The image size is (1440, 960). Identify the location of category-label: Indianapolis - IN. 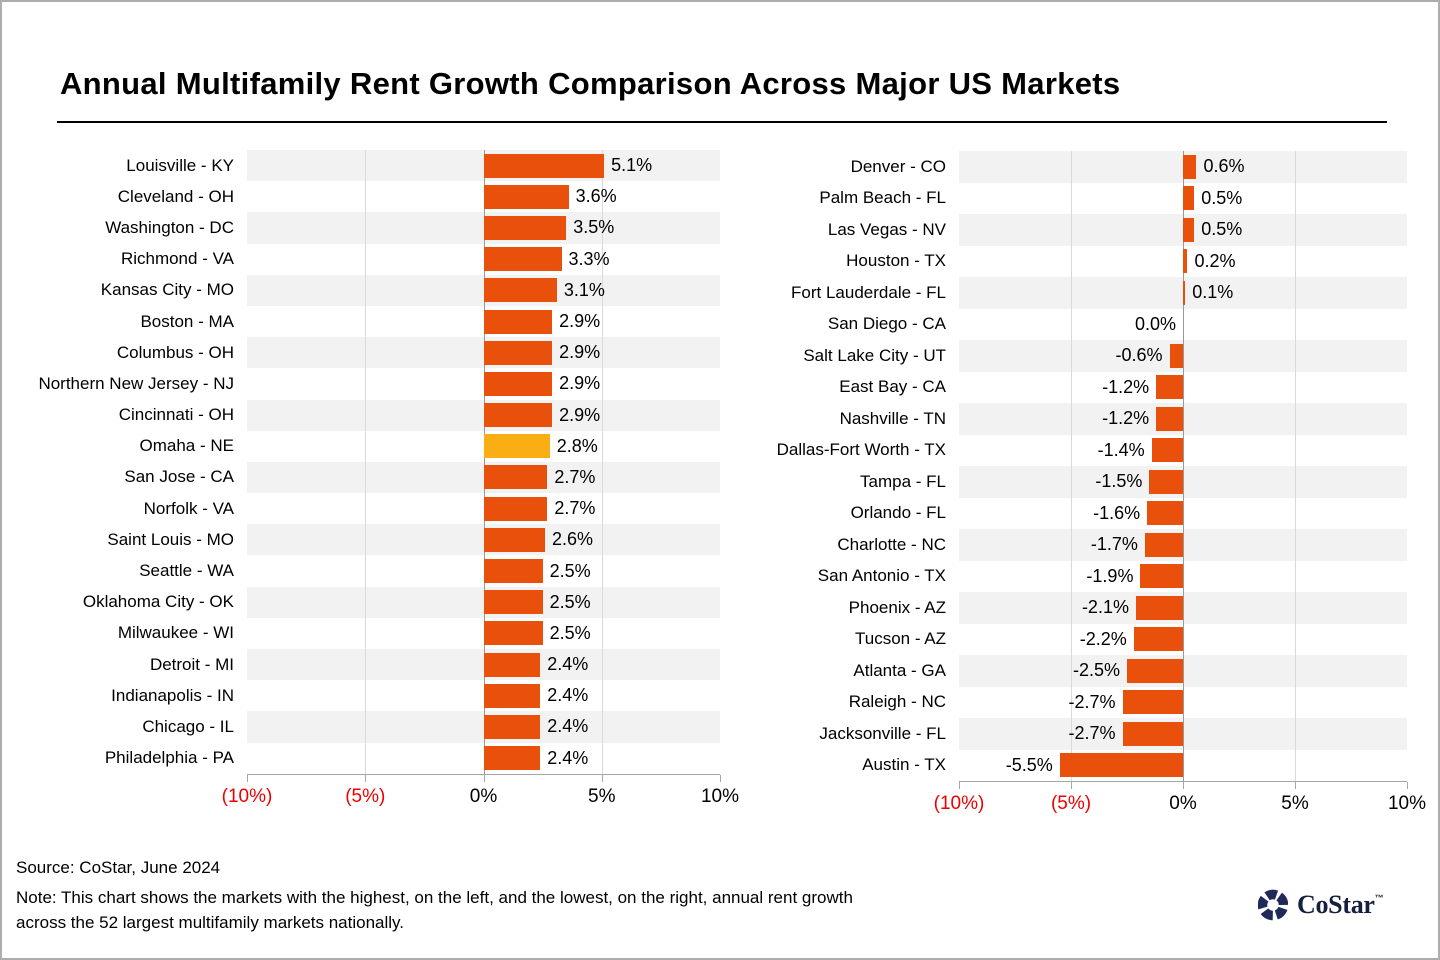
(172, 695).